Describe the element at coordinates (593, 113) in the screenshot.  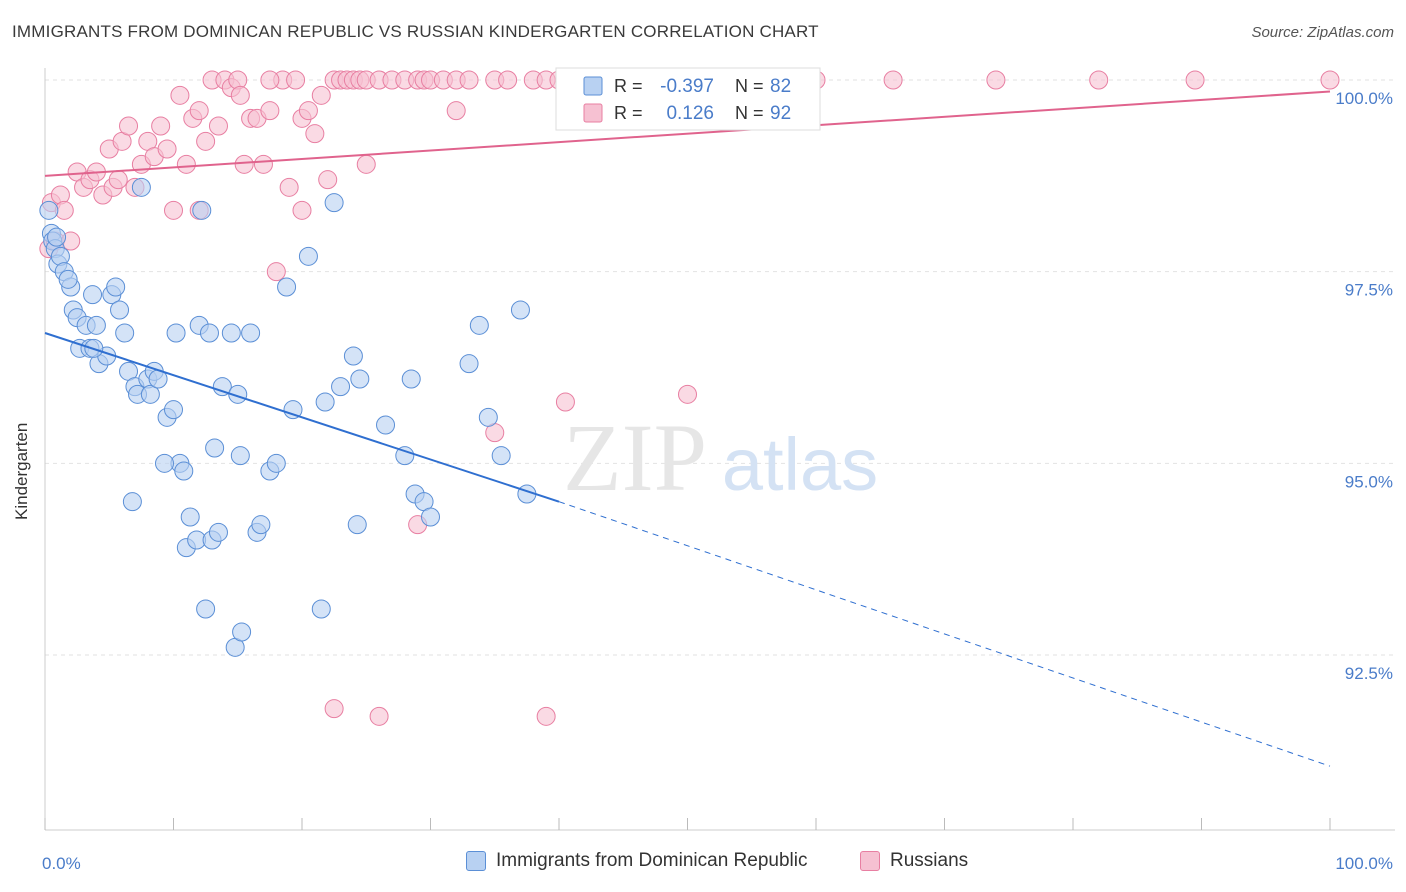
I see `stats-swatch-pink` at that location.